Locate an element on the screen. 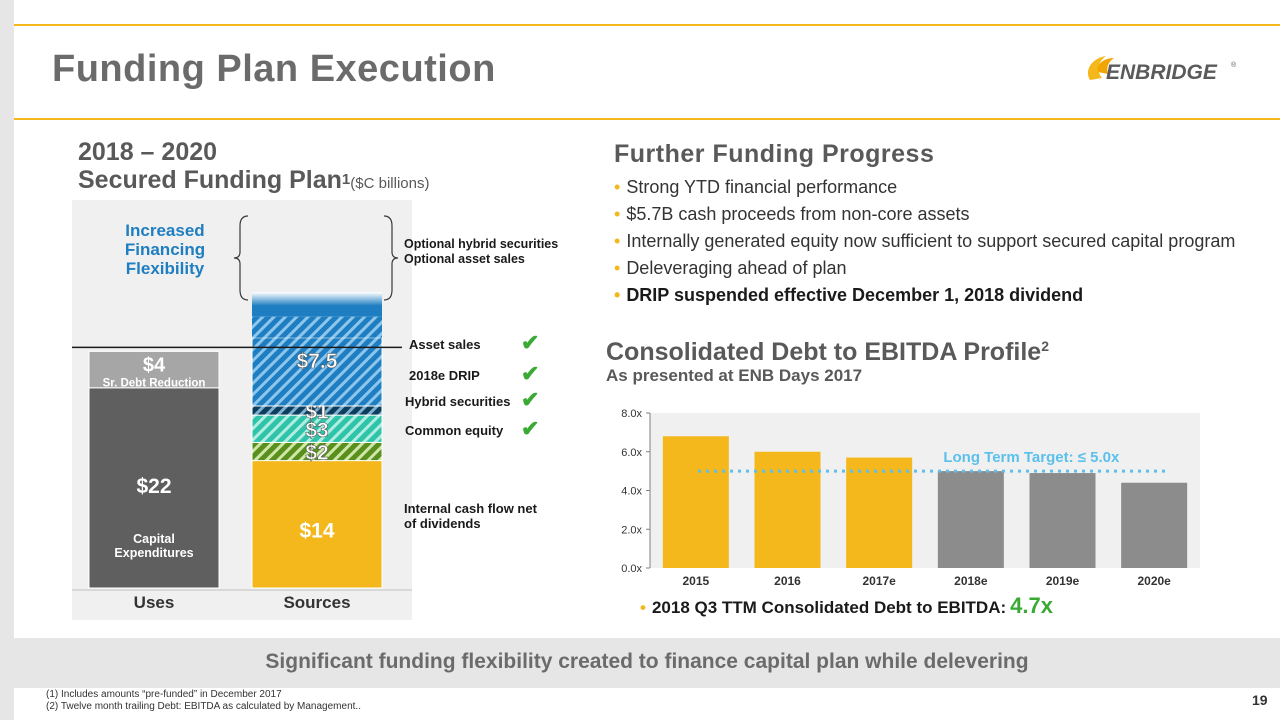 Image resolution: width=1280 pixels, height=720 pixels. category-label-uses: Uses is located at coordinates (154, 602).